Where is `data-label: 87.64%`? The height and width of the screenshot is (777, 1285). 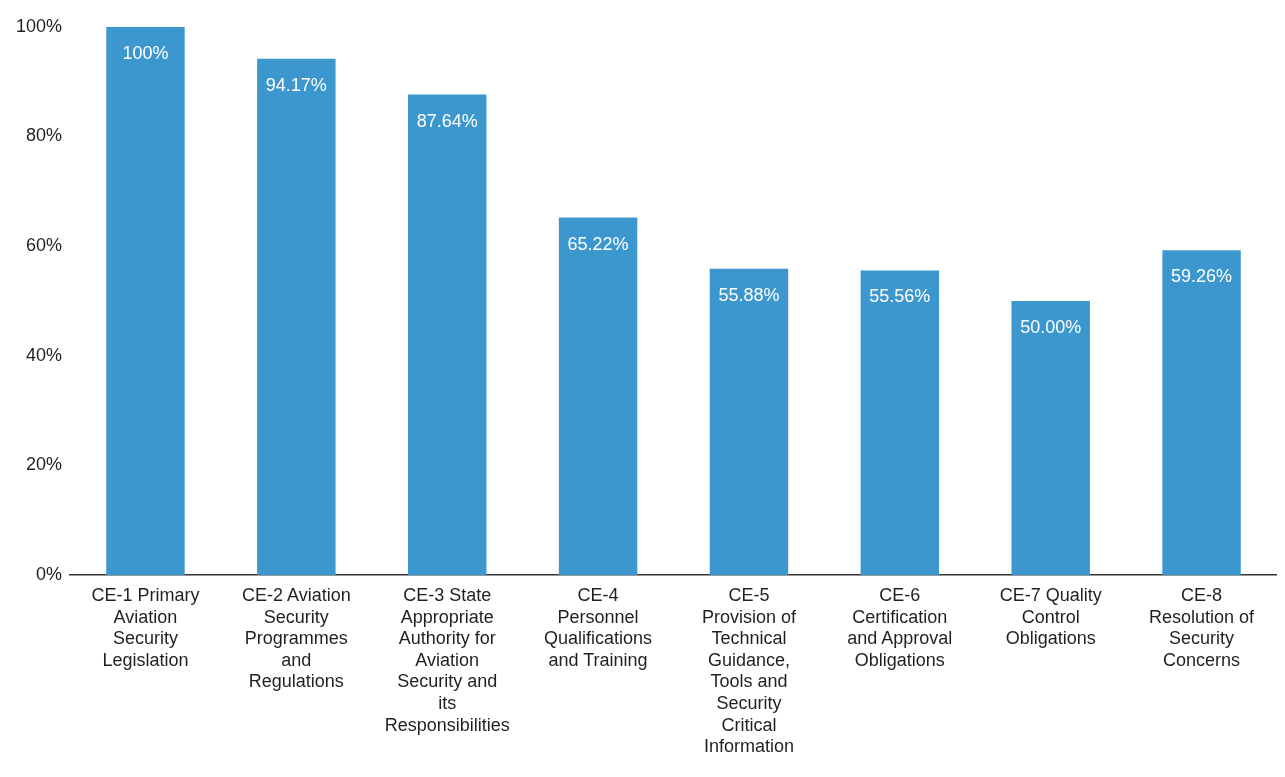
data-label: 87.64% is located at coordinates (447, 120).